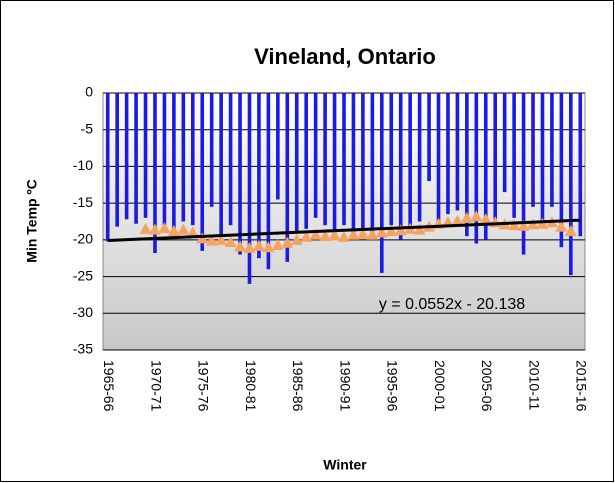 The height and width of the screenshot is (483, 615). What do you see at coordinates (534, 385) in the screenshot?
I see `x-tick-label: 2010-11` at bounding box center [534, 385].